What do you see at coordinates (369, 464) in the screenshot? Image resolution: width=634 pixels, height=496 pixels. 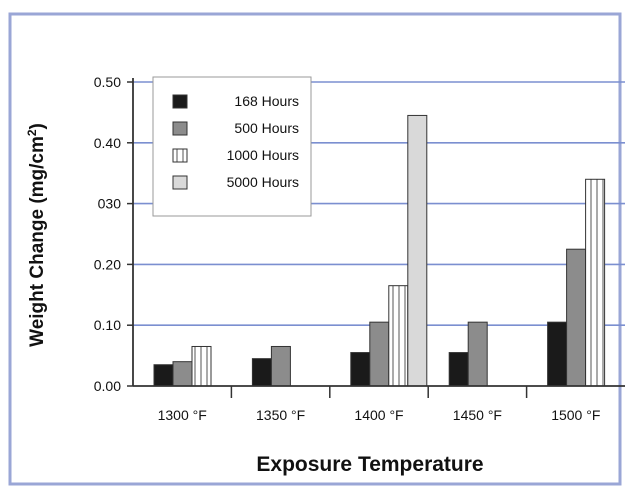 I see `x-axis-label: Exposure Temperature` at bounding box center [369, 464].